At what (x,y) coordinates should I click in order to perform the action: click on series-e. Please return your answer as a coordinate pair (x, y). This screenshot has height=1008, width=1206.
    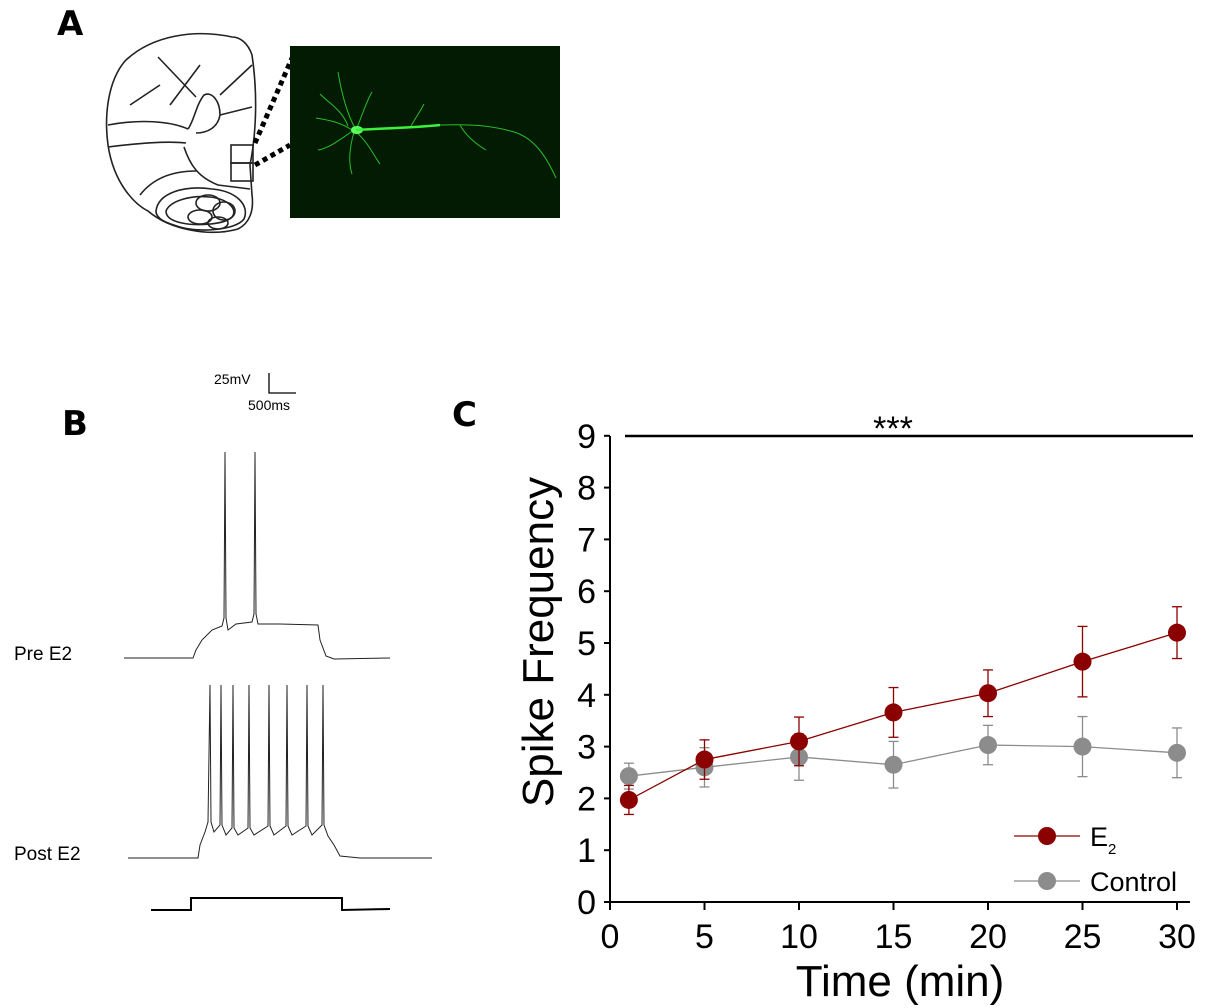
    Looking at the image, I should click on (902, 711).